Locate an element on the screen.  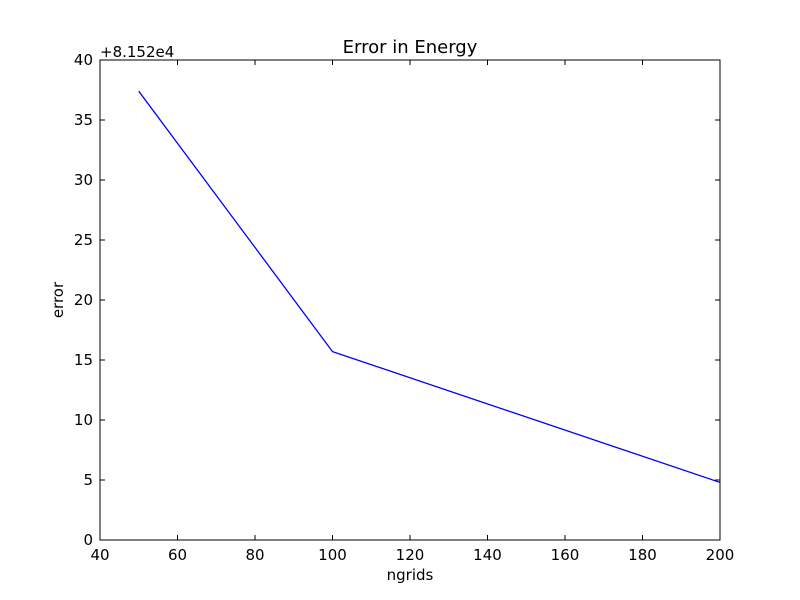
y-offset-label: +8.152e4 is located at coordinates (137, 52).